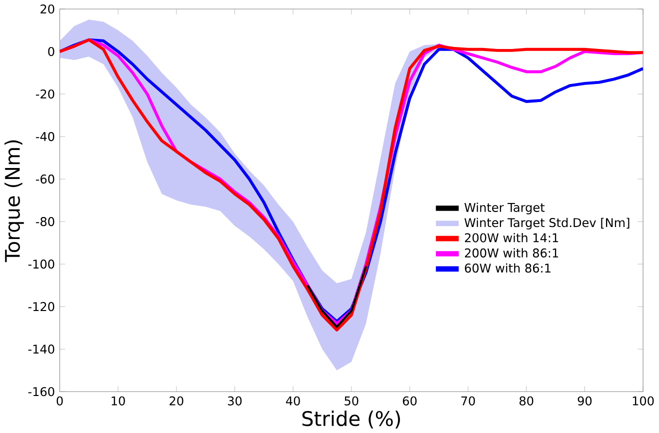 The height and width of the screenshot is (433, 659). What do you see at coordinates (337, 296) in the screenshot?
I see `line-series` at bounding box center [337, 296].